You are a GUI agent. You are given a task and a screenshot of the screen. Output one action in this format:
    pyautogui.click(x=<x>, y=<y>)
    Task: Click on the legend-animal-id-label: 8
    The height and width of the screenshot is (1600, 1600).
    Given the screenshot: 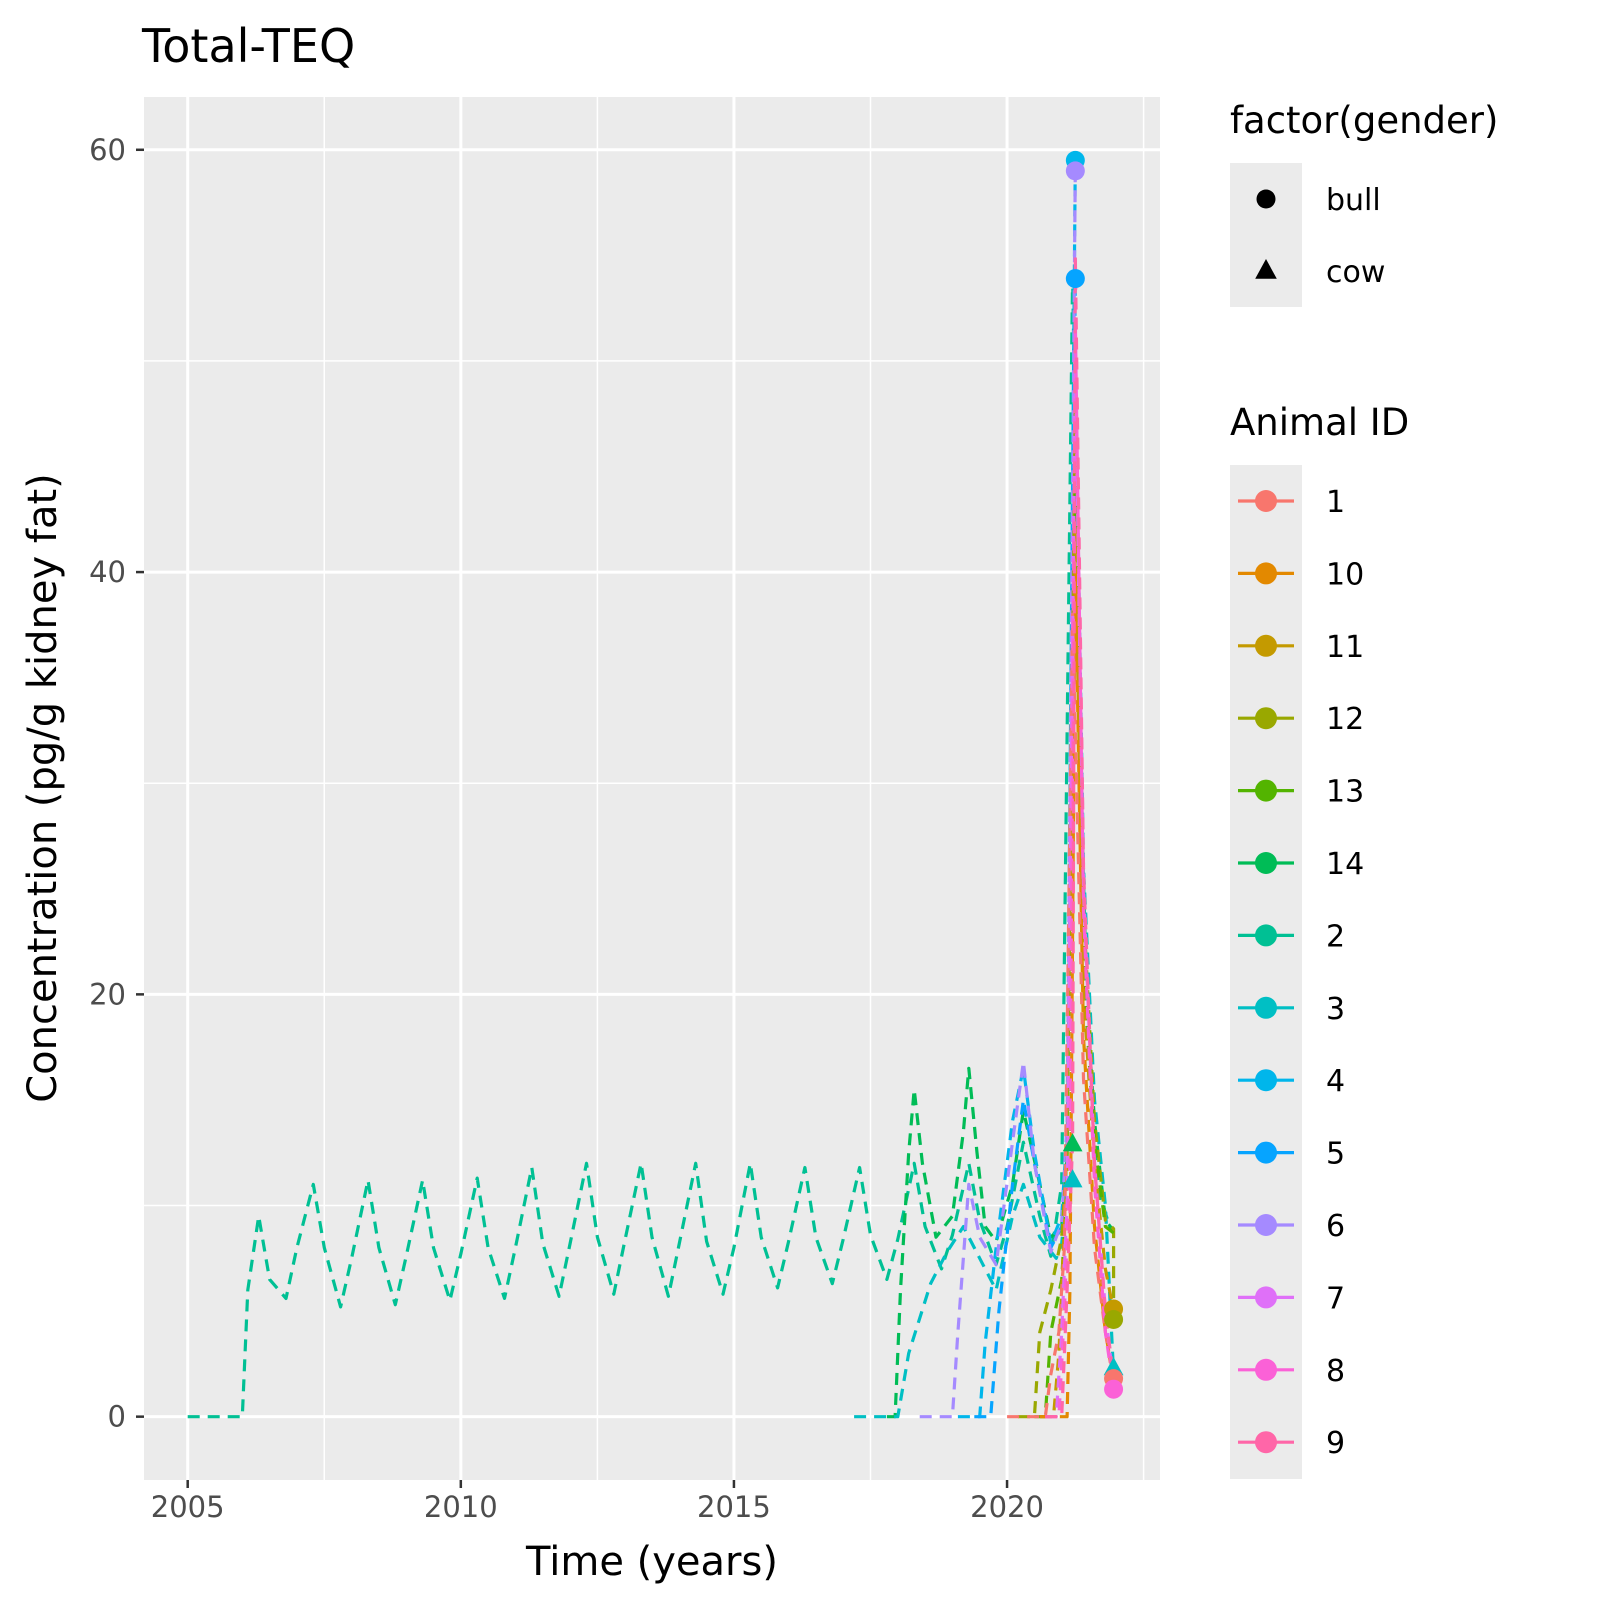 What is the action you would take?
    pyautogui.click(x=1335, y=1371)
    